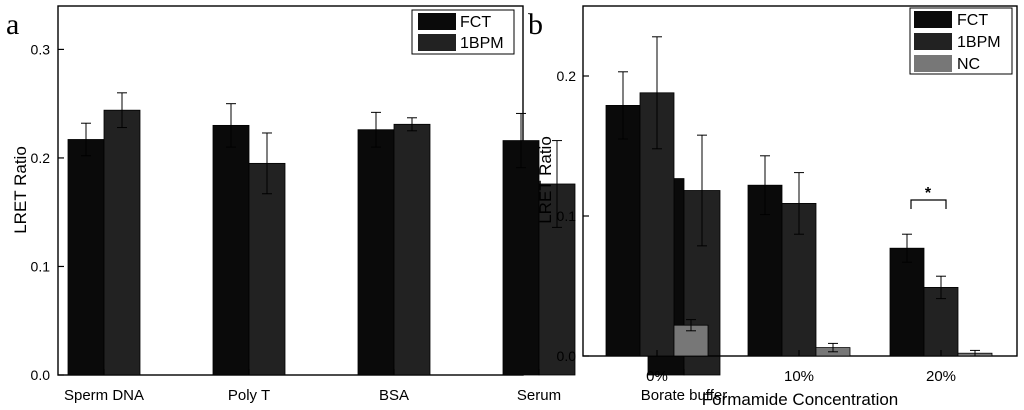 The image size is (1024, 410). What do you see at coordinates (475, 22) in the screenshot?
I see `legend-label-fct-a: FCT` at bounding box center [475, 22].